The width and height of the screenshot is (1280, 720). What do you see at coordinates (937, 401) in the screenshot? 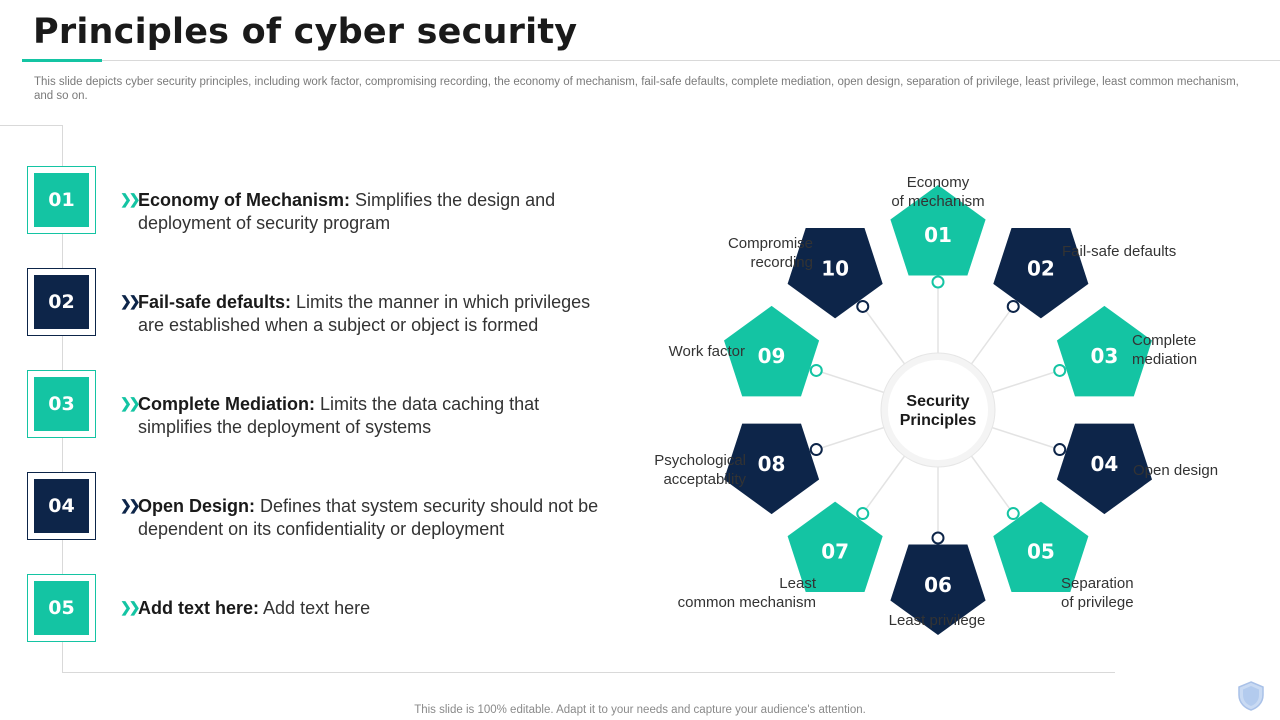
I see `center-title-line1: Security` at bounding box center [937, 401].